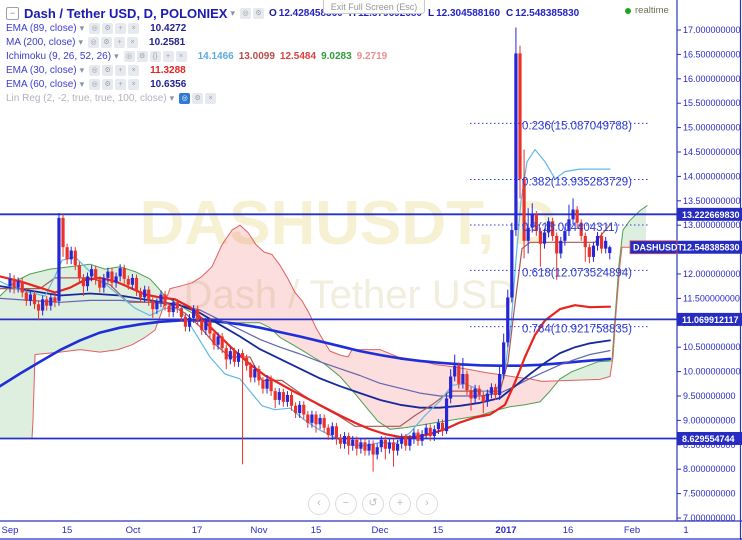  I want to click on watermark-symbol: DASHUSDT, D, so click(348, 223).